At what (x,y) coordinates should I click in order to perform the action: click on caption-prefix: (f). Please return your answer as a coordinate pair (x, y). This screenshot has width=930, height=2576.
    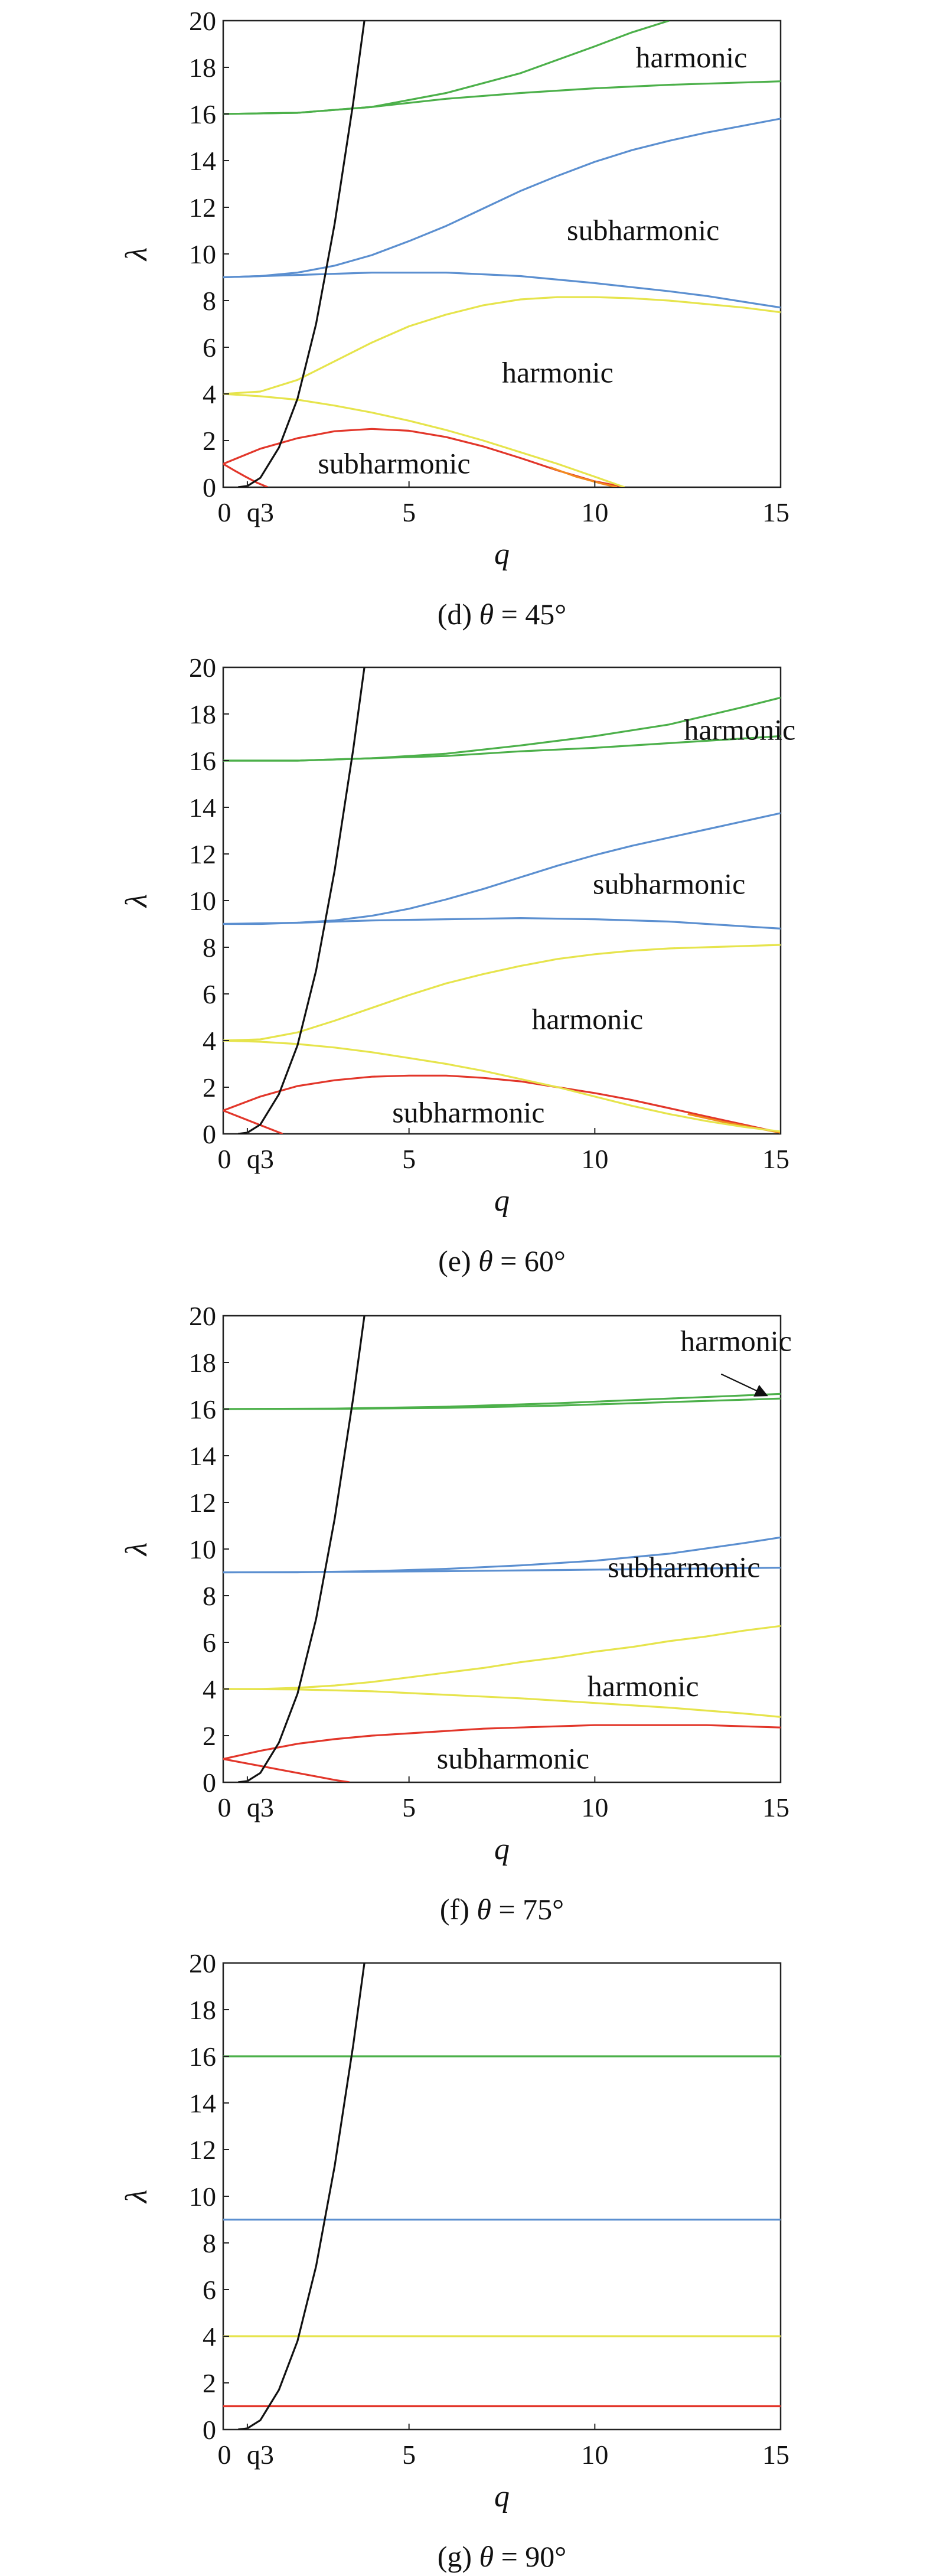
    Looking at the image, I should click on (458, 1910).